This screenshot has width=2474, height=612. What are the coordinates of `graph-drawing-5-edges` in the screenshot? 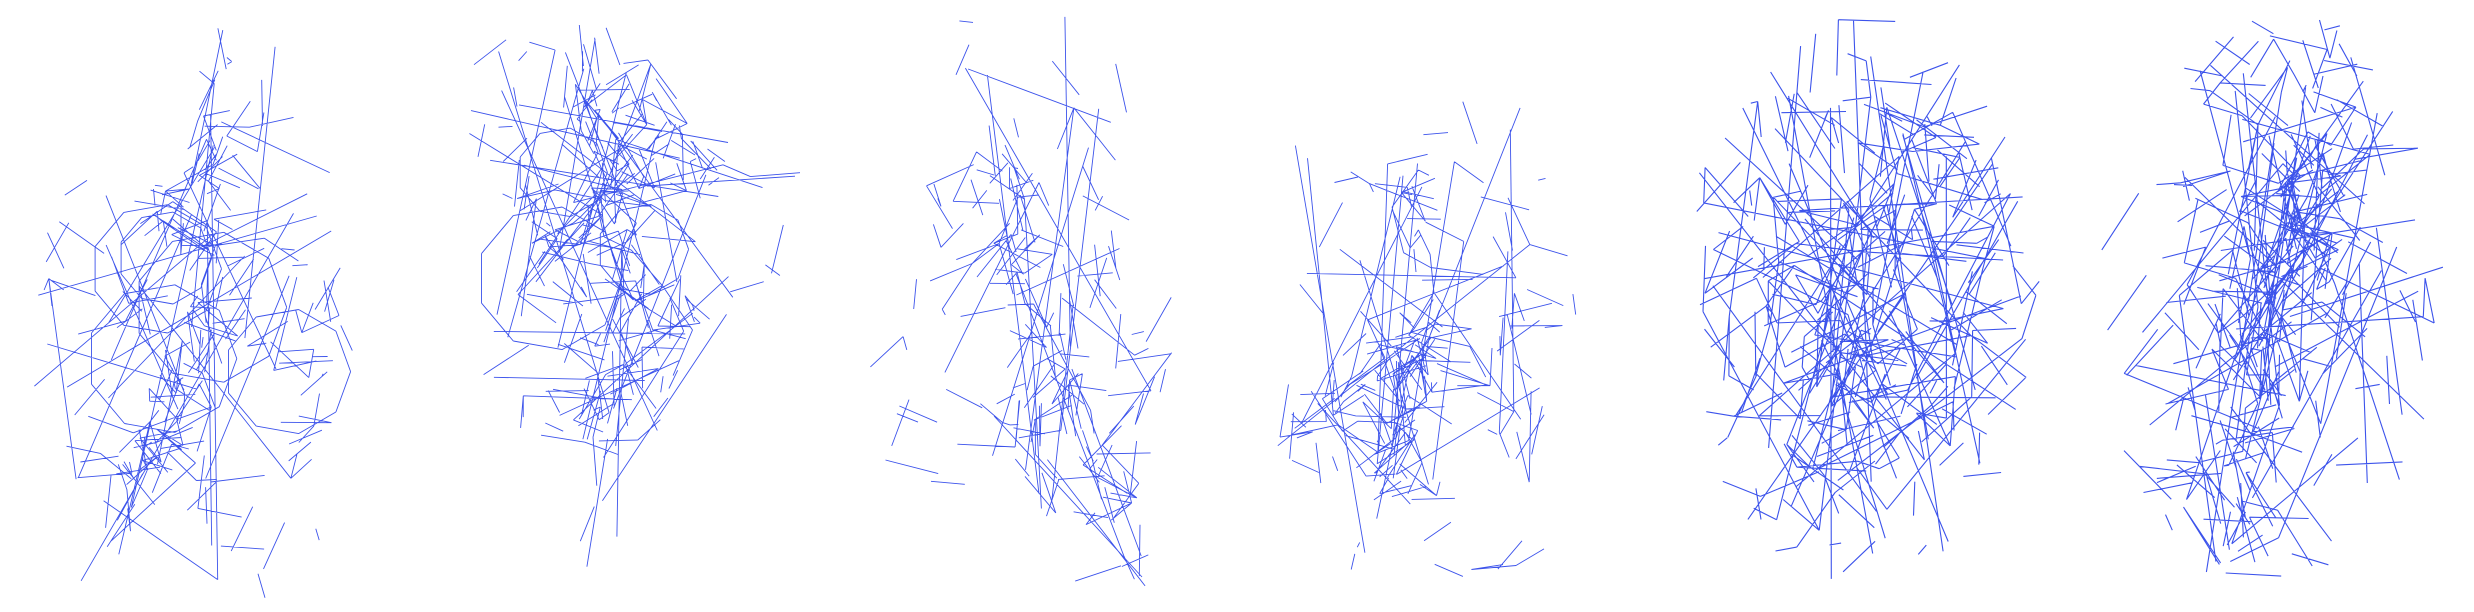 It's located at (1868, 299).